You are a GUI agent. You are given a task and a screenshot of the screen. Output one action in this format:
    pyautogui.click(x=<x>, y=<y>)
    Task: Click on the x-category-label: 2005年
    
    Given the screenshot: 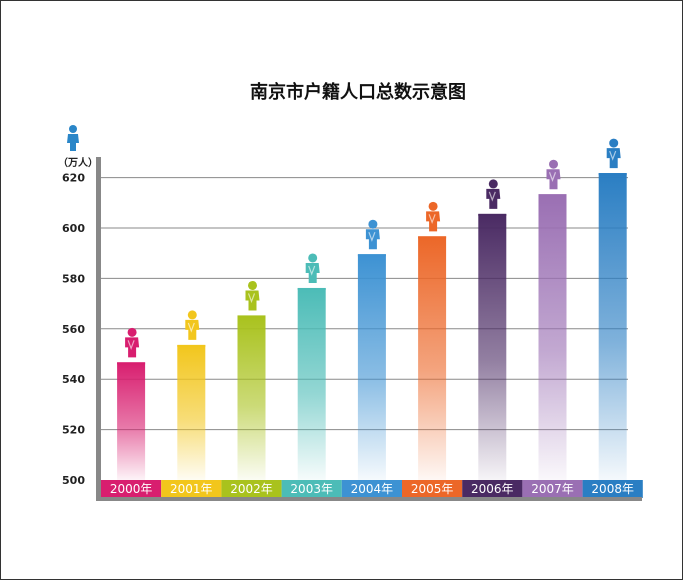 What is the action you would take?
    pyautogui.click(x=432, y=489)
    